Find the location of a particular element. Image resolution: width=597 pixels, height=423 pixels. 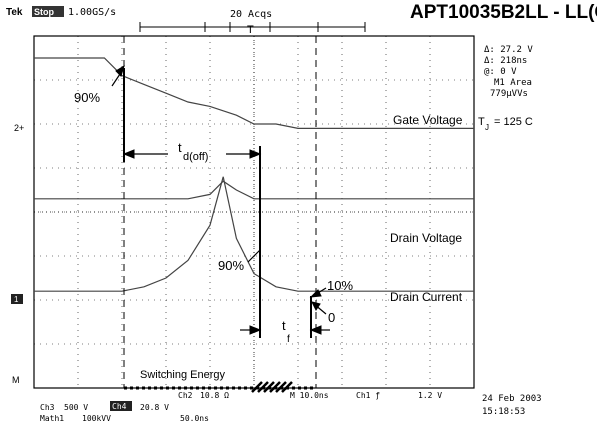

readout-at-v: @: 0 V is located at coordinates (500, 72).